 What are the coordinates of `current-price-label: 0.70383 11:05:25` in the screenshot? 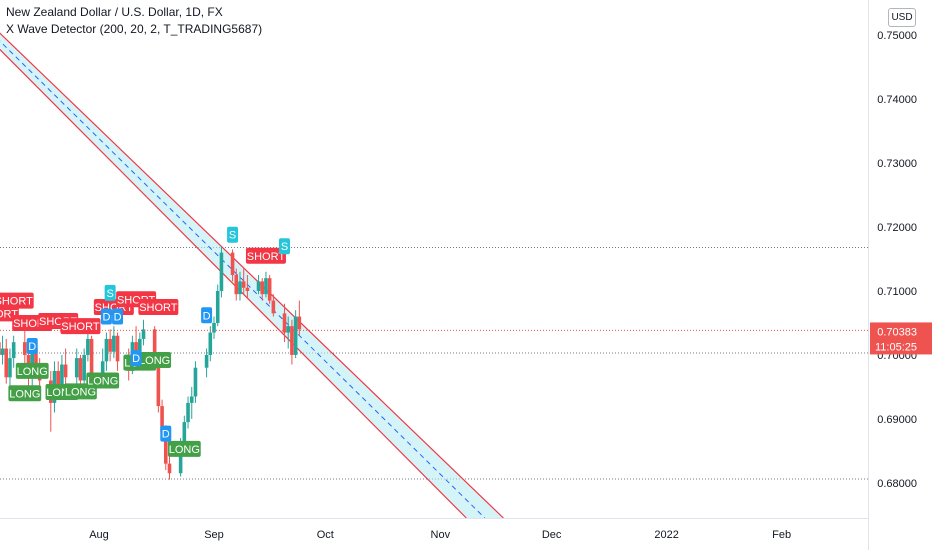 It's located at (901, 338).